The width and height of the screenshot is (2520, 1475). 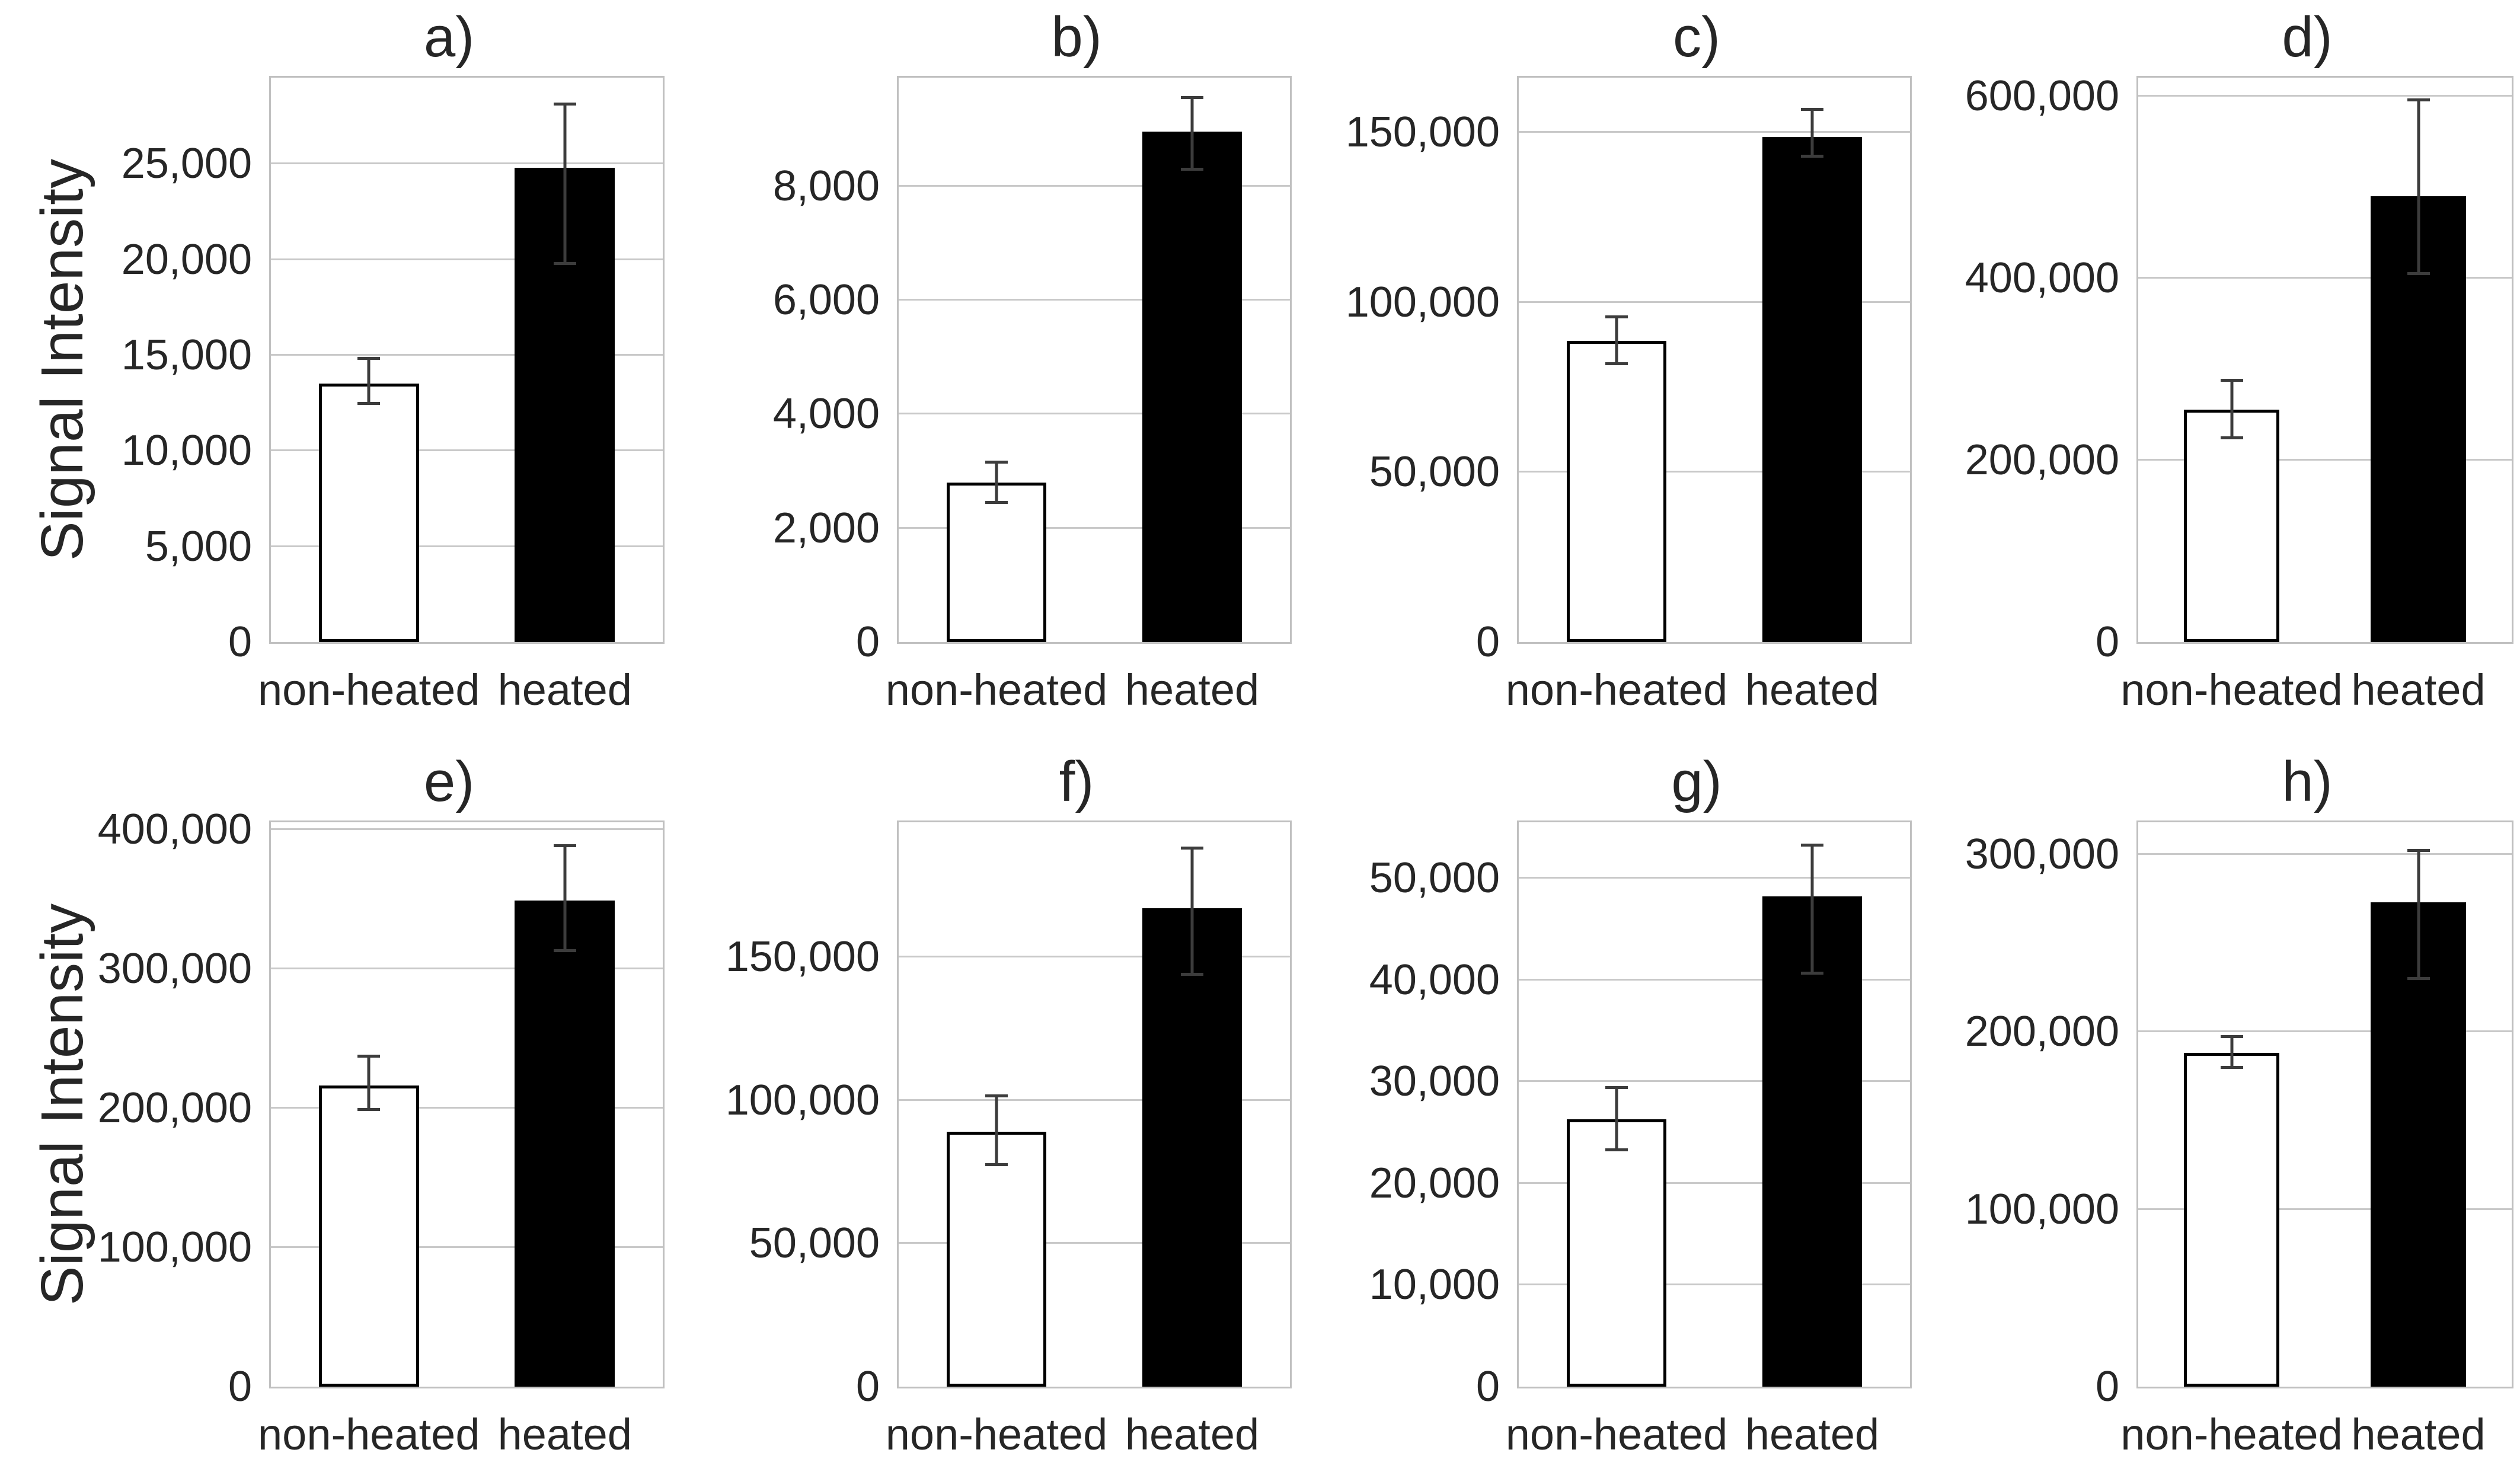 What do you see at coordinates (2239, 1105) in the screenshot?
I see `bar-chart-panel-h: h) 0 100,000 200,000 300,000 non-heated heated` at bounding box center [2239, 1105].